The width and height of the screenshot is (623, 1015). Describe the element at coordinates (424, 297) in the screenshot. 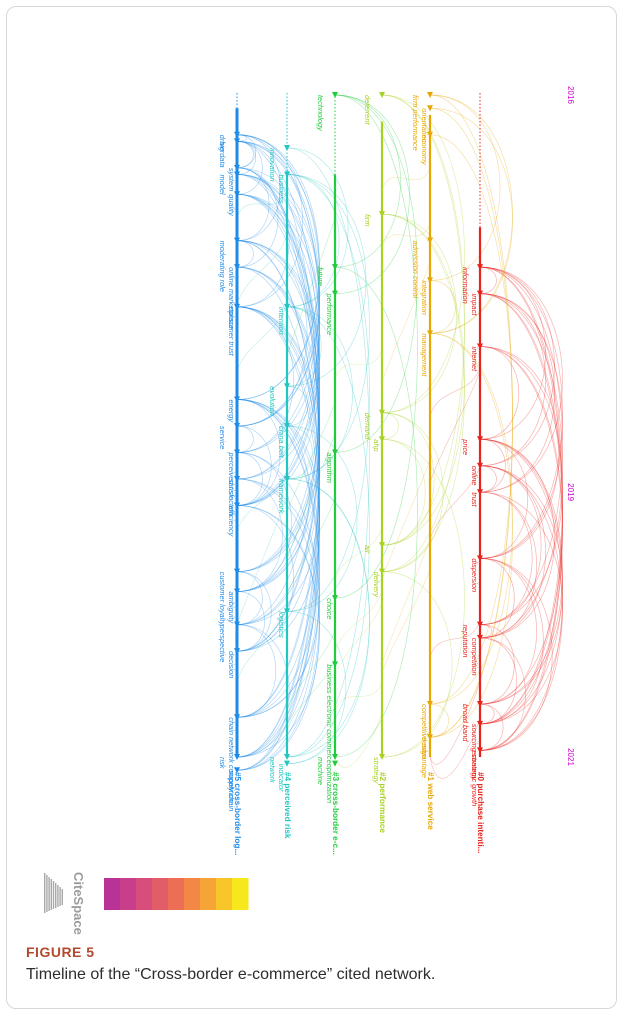

I see `term-label: integration` at that location.